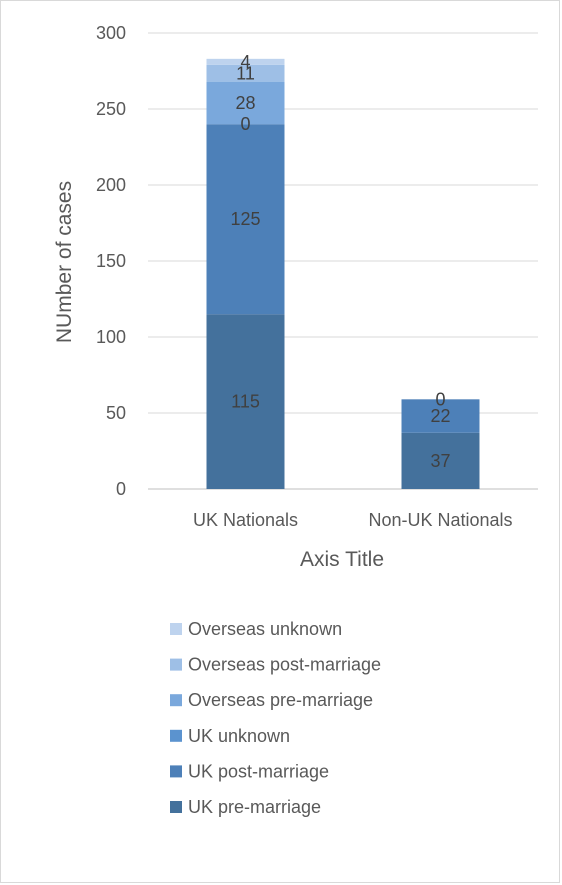  What do you see at coordinates (342, 559) in the screenshot?
I see `x-axis-title: Axis Title` at bounding box center [342, 559].